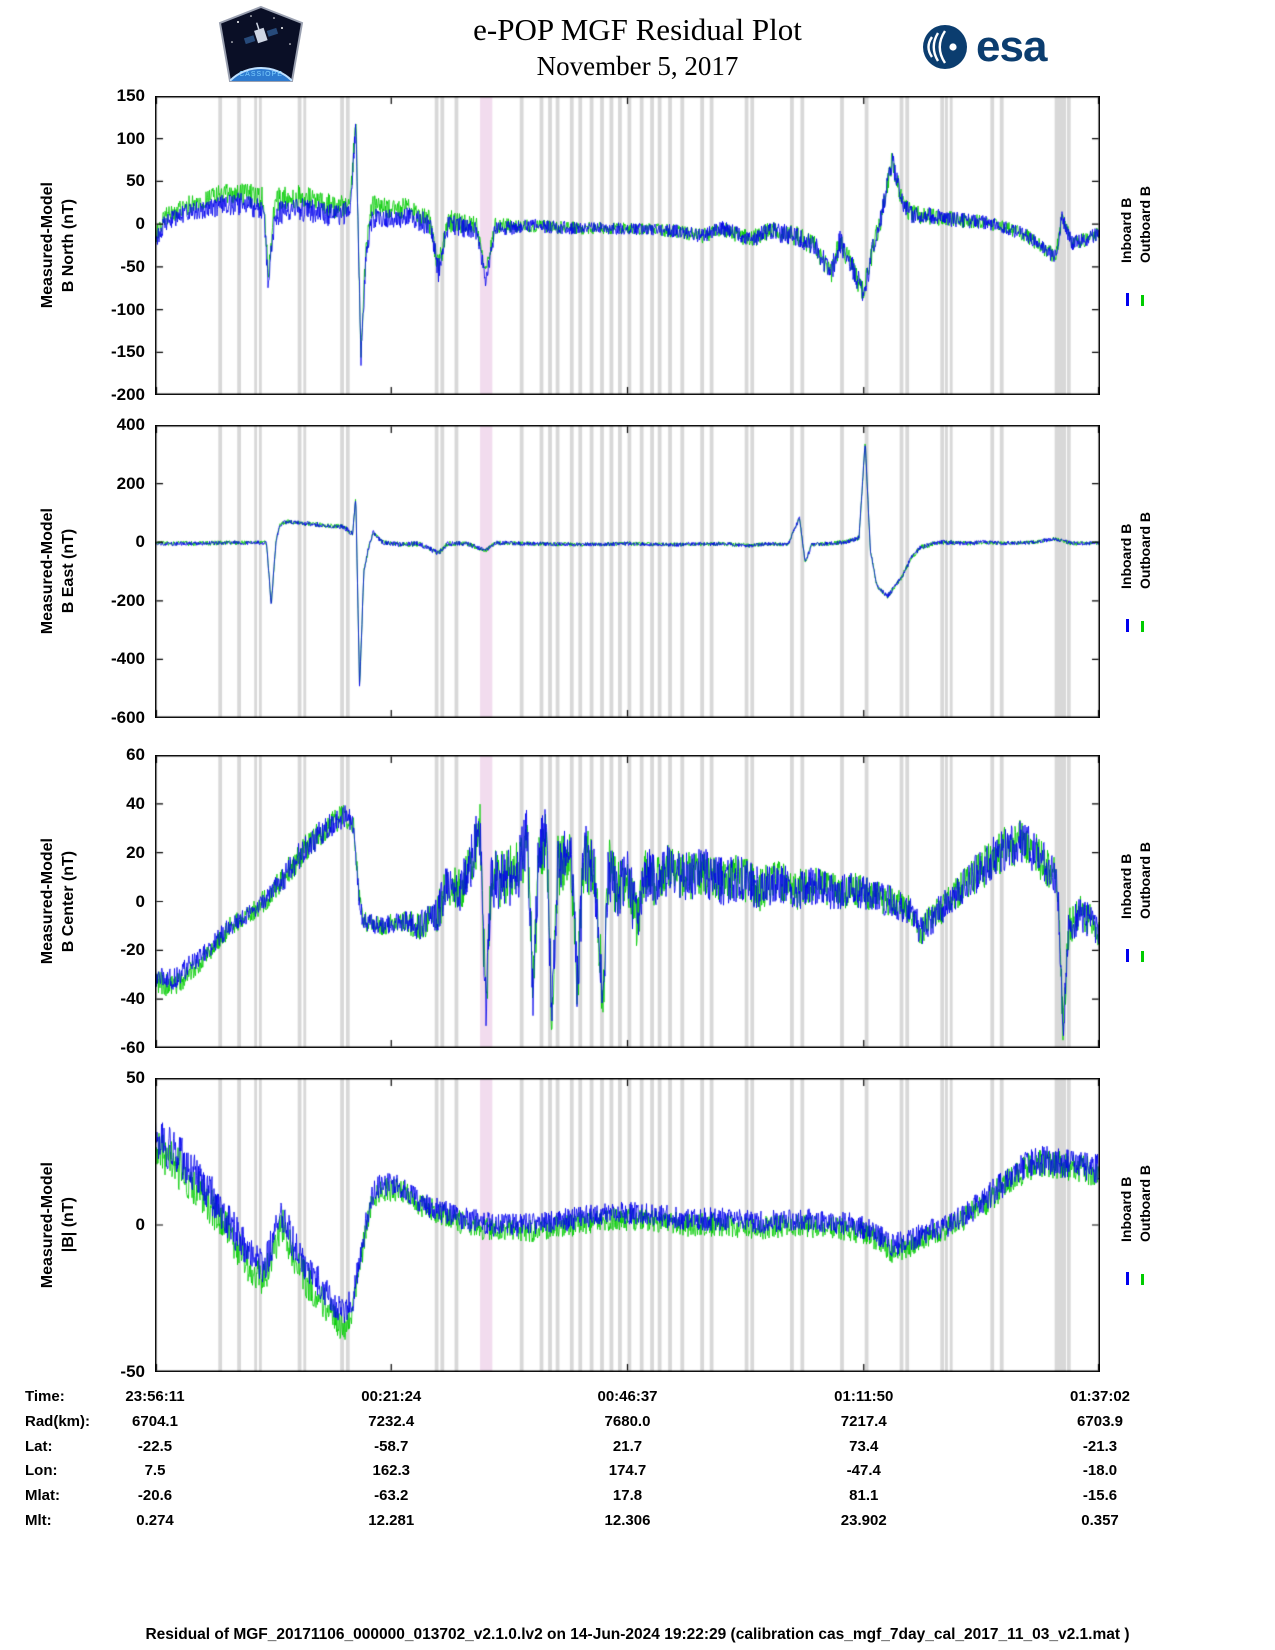 This screenshot has height=1650, width=1275. What do you see at coordinates (627, 1421) in the screenshot?
I see `table-value: 7680.0` at bounding box center [627, 1421].